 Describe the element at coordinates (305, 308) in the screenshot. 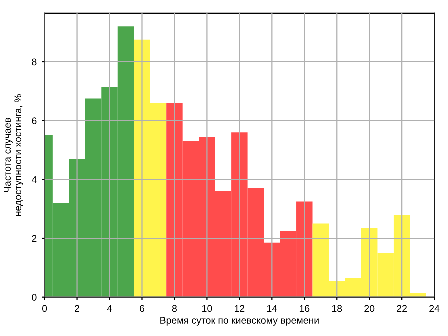

I see `x-tick-label: 16` at that location.